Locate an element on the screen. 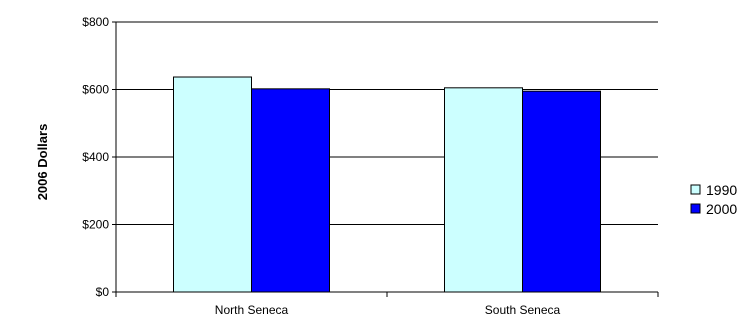 The image size is (751, 324). y-tick-label: $600 is located at coordinates (95, 90).